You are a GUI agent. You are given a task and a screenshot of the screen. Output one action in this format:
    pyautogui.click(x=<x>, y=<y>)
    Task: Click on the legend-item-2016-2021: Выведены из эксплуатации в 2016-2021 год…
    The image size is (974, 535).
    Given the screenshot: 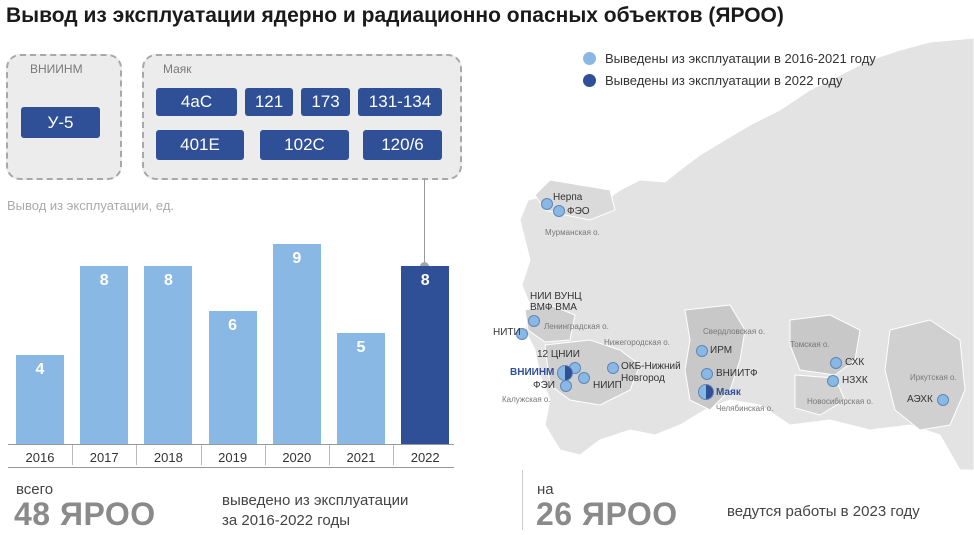 What is the action you would take?
    pyautogui.click(x=729, y=58)
    